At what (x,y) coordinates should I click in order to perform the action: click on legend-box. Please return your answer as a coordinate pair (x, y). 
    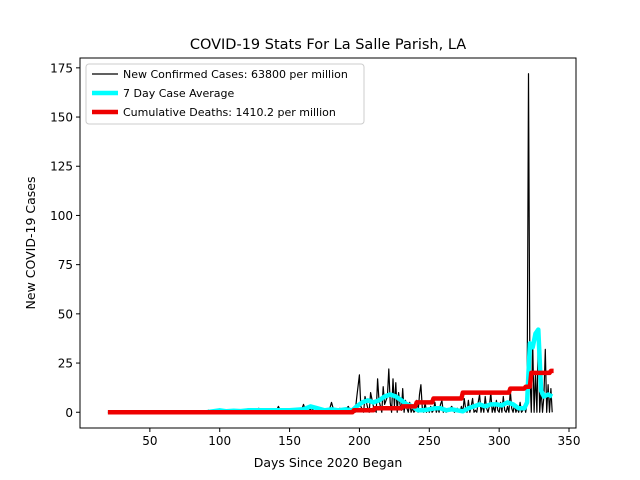
    Looking at the image, I should click on (225, 94).